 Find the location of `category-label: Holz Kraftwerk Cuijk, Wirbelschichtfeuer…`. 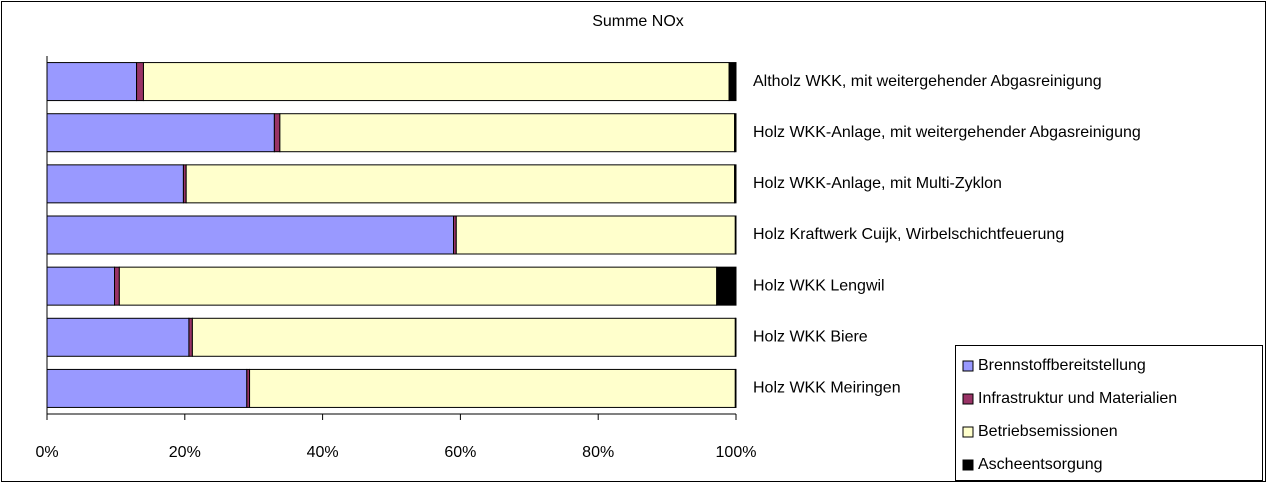

category-label: Holz Kraftwerk Cuijk, Wirbelschichtfeuer… is located at coordinates (908, 234).